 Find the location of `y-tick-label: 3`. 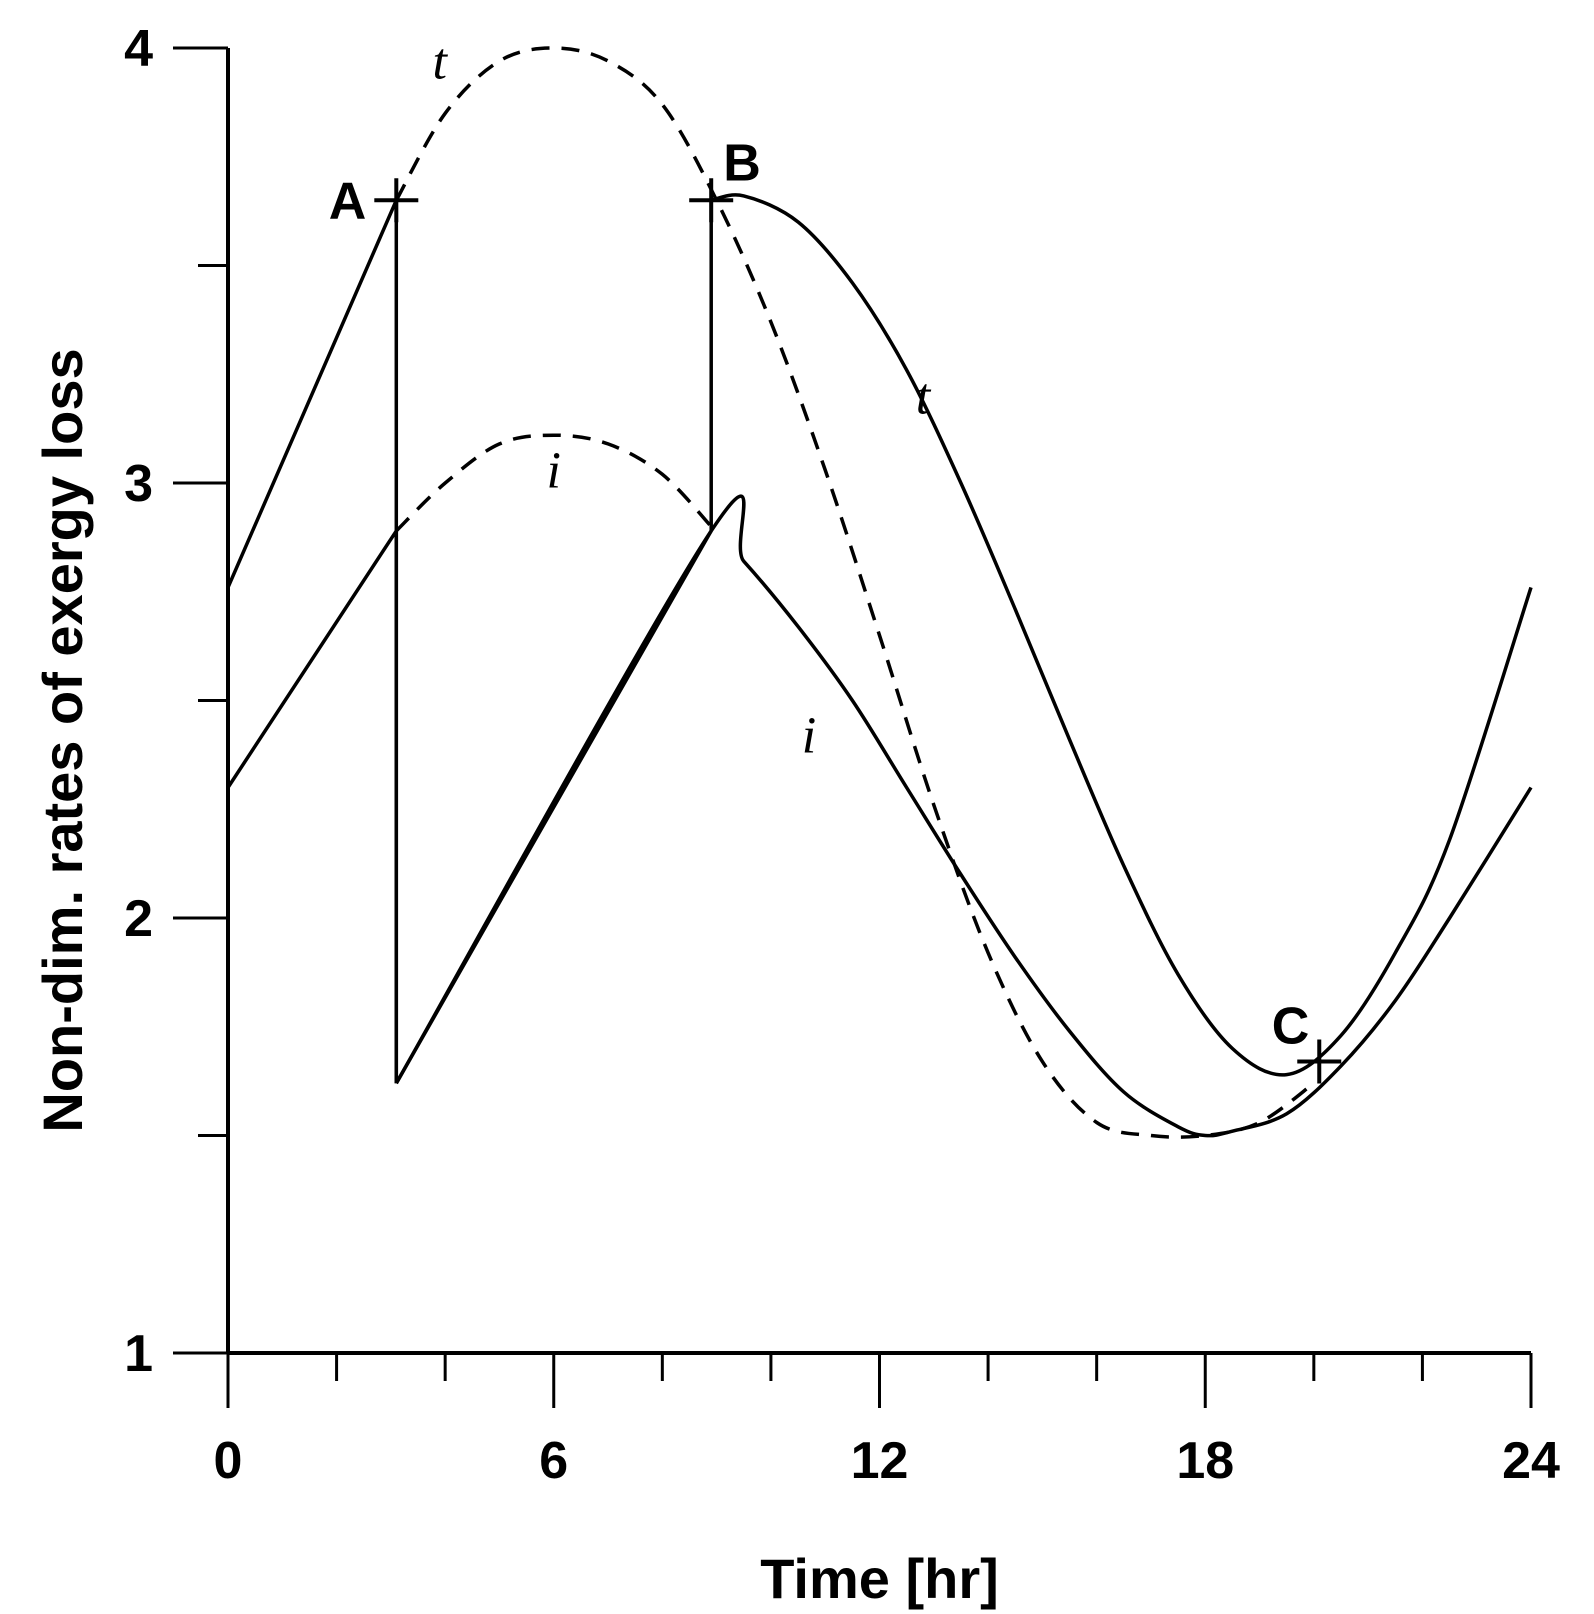

y-tick-label: 3 is located at coordinates (138, 484).